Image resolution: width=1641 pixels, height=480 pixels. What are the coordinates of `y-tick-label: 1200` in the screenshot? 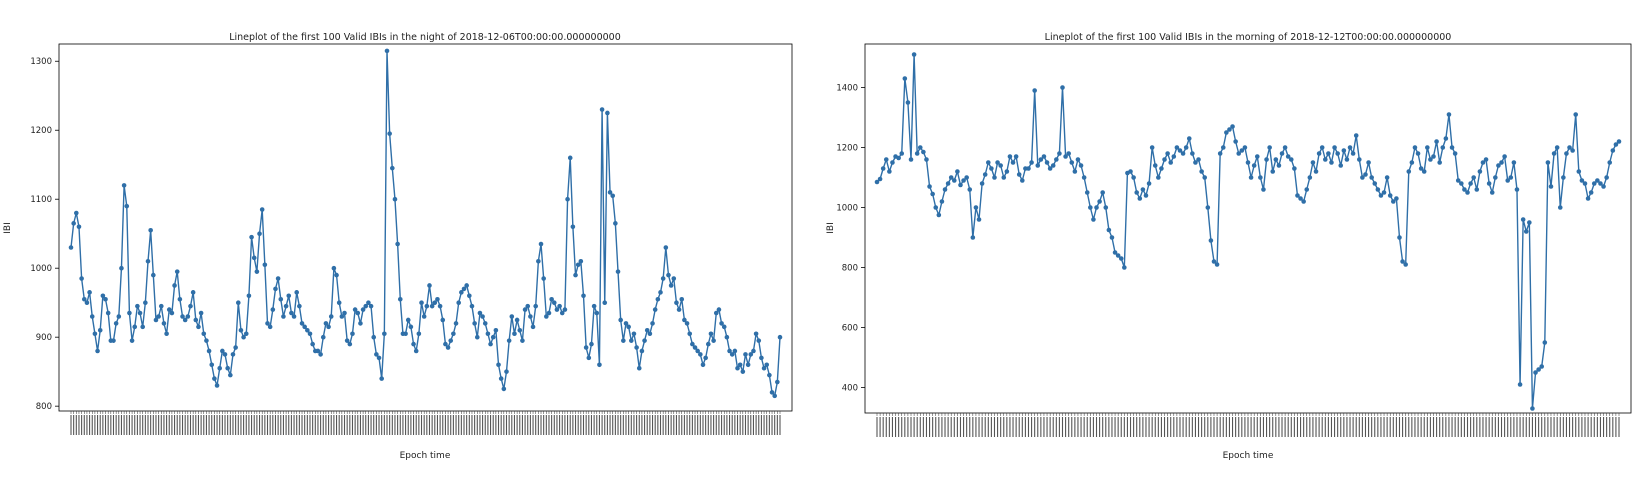 It's located at (847, 149).